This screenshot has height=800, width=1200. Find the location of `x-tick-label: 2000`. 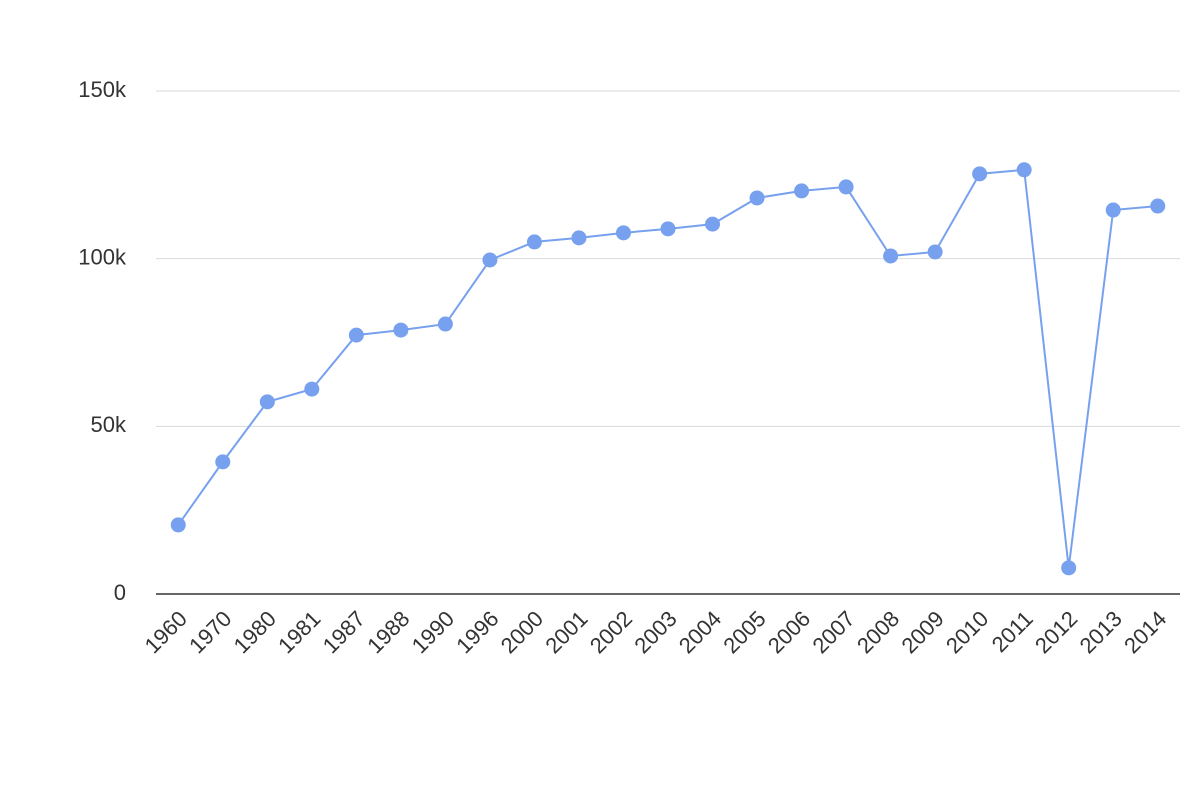

x-tick-label: 2000 is located at coordinates (522, 632).